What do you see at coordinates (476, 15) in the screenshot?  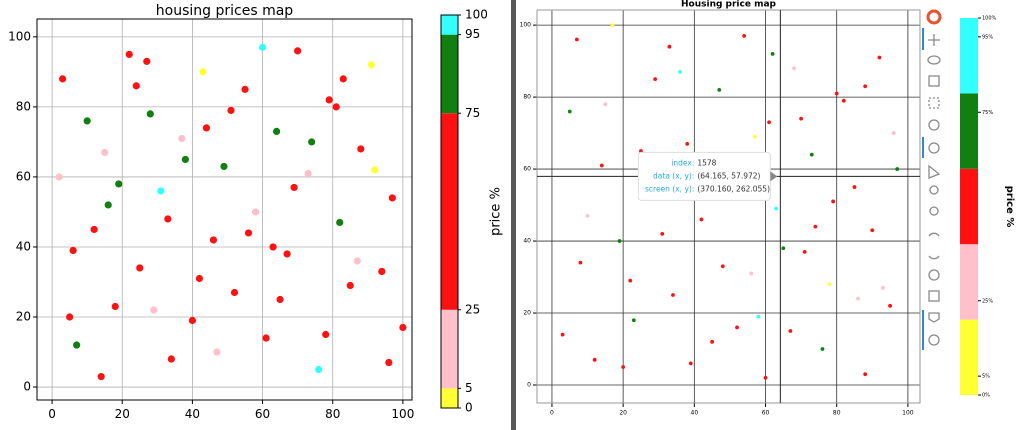 I see `colorbar-tick-label: 100` at bounding box center [476, 15].